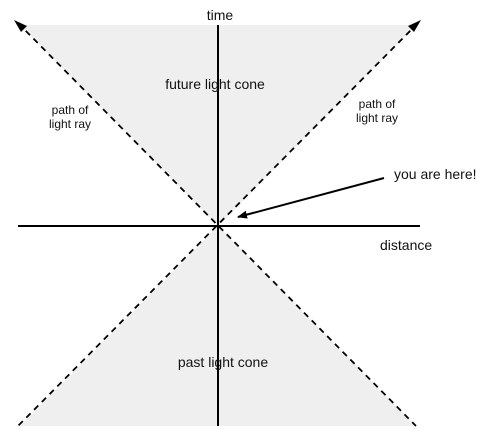 This screenshot has height=444, width=501. What do you see at coordinates (20, 26) in the screenshot?
I see `light-ray-arrowhead-left` at bounding box center [20, 26].